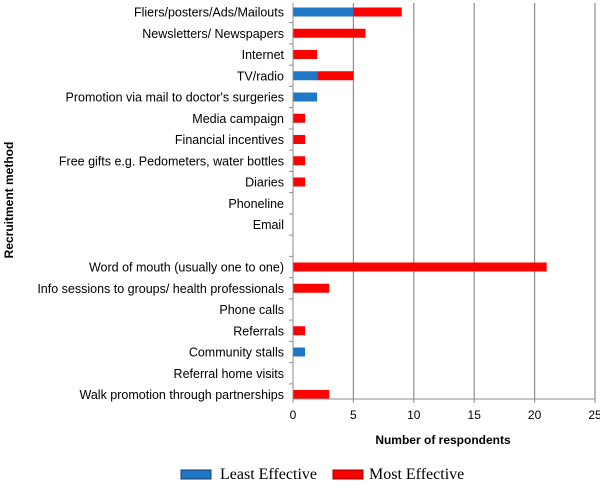  Describe the element at coordinates (348, 474) in the screenshot. I see `legend-swatch-most-effective` at that location.